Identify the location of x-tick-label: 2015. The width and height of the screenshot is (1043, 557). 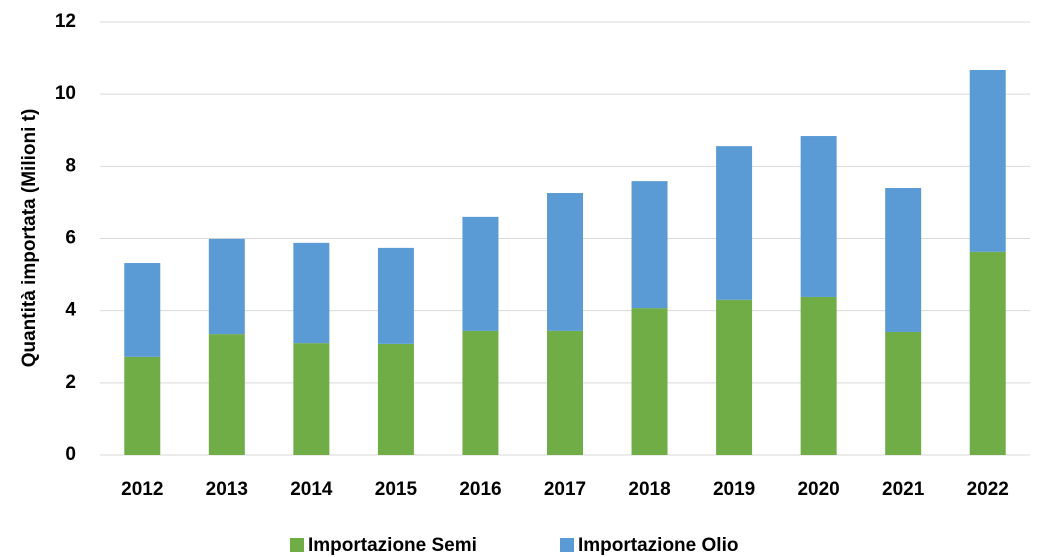
(396, 489).